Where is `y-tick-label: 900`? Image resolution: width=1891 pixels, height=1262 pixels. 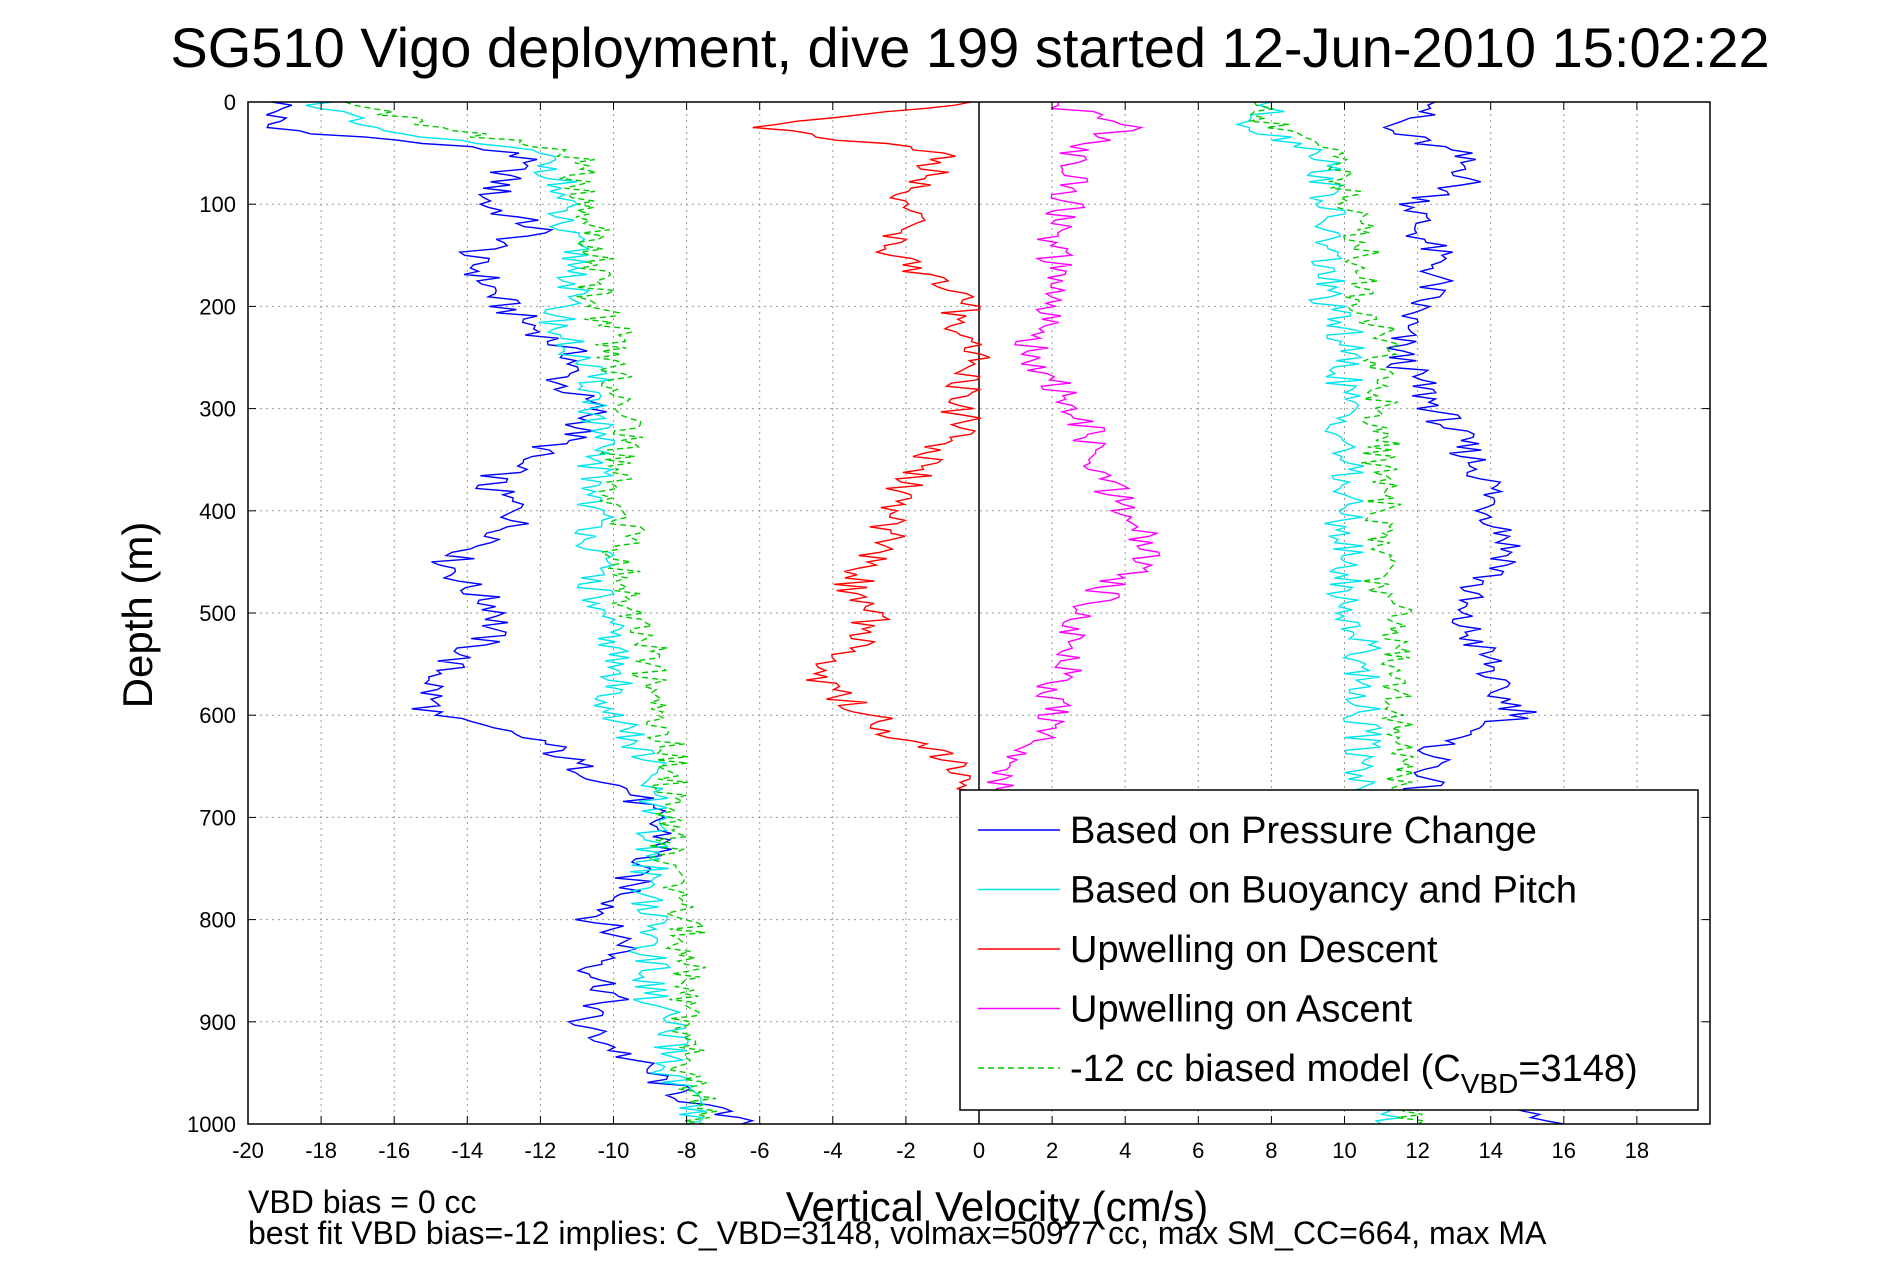 y-tick-label: 900 is located at coordinates (217, 1022).